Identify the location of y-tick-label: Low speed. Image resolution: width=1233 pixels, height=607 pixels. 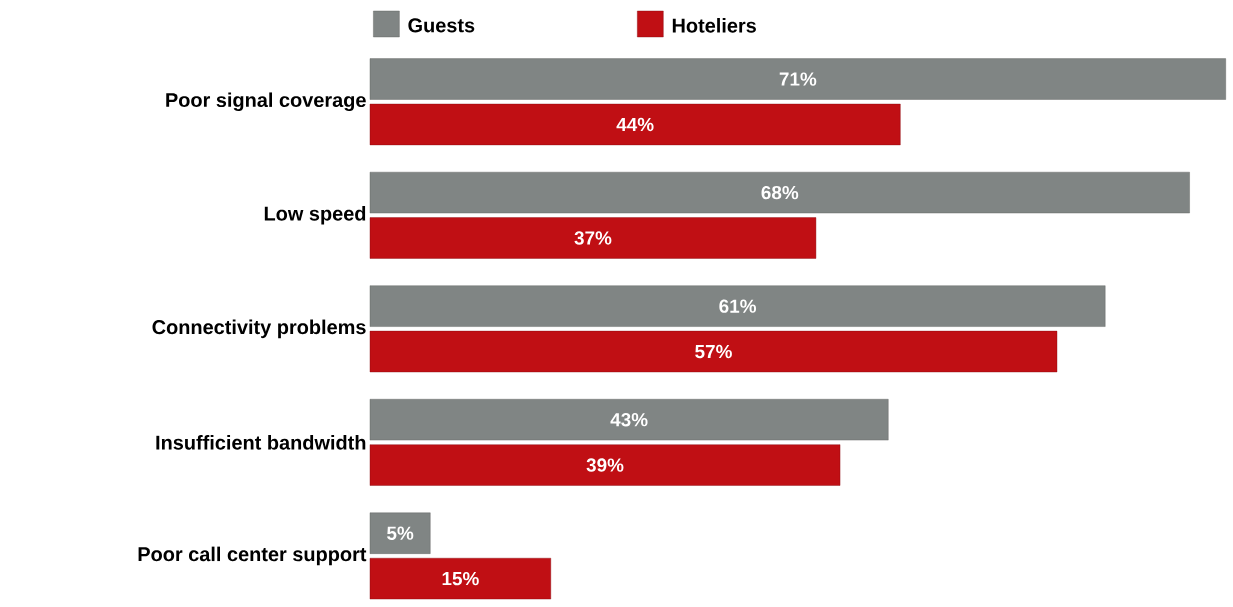
(315, 215).